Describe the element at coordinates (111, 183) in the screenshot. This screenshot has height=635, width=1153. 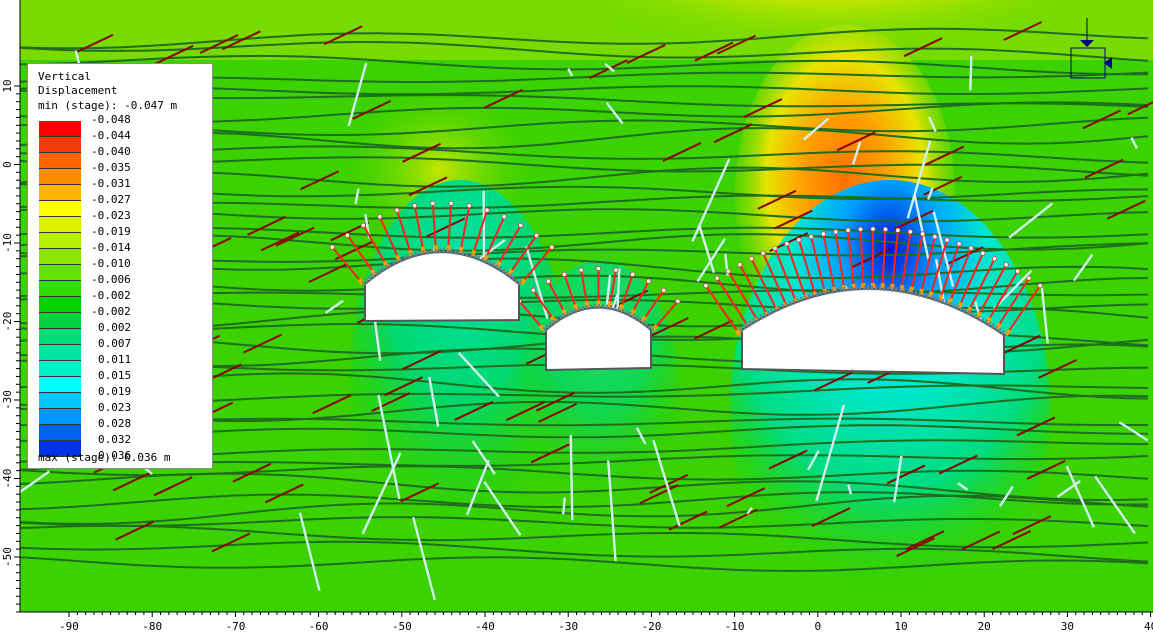
I see `legend-label: -0.031` at that location.